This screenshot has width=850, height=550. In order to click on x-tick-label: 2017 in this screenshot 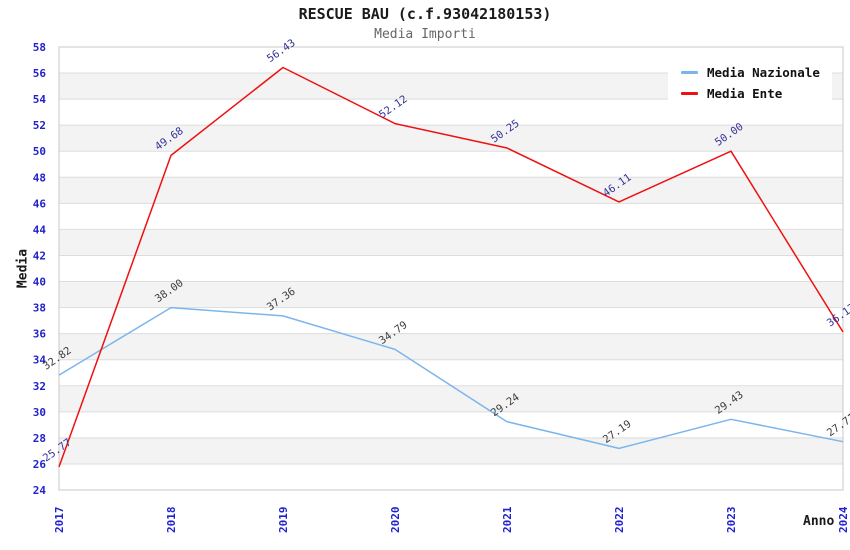, I will do `click(59, 520)`.